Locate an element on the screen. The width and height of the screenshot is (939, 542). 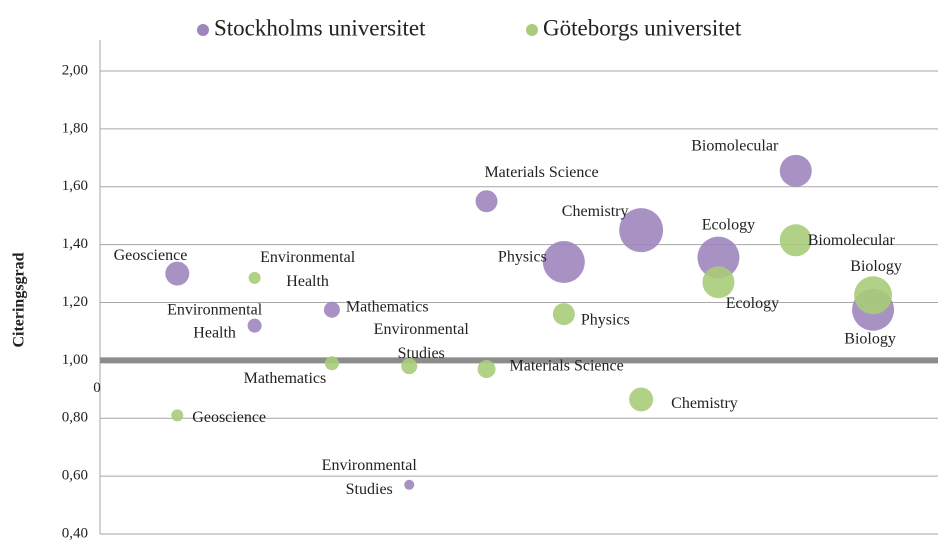
y-tick-label: 0,60 is located at coordinates (75, 476).